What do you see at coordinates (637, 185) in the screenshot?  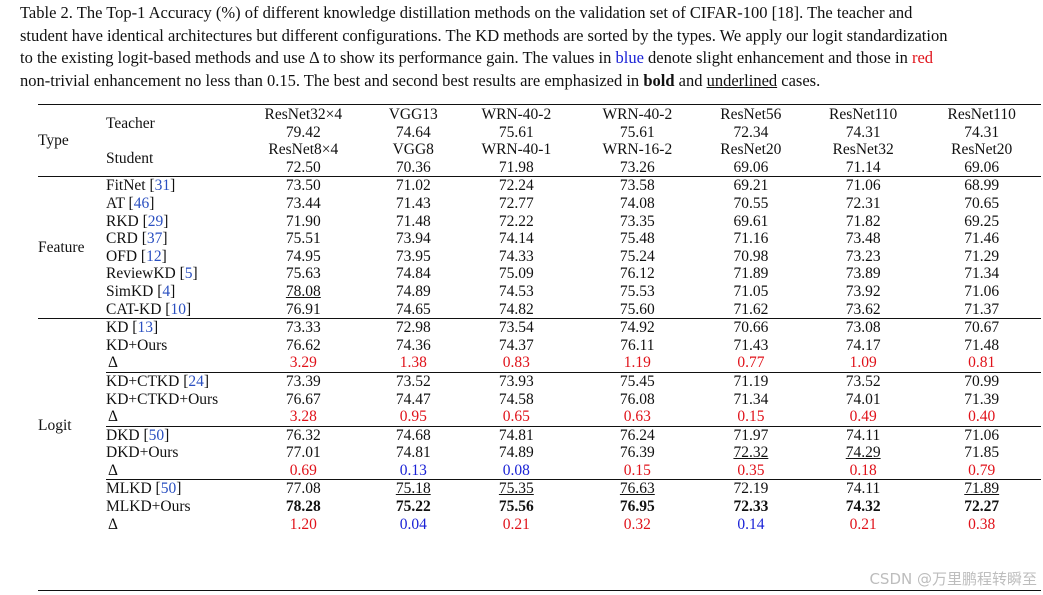 I see `value-cell: 73.58` at bounding box center [637, 185].